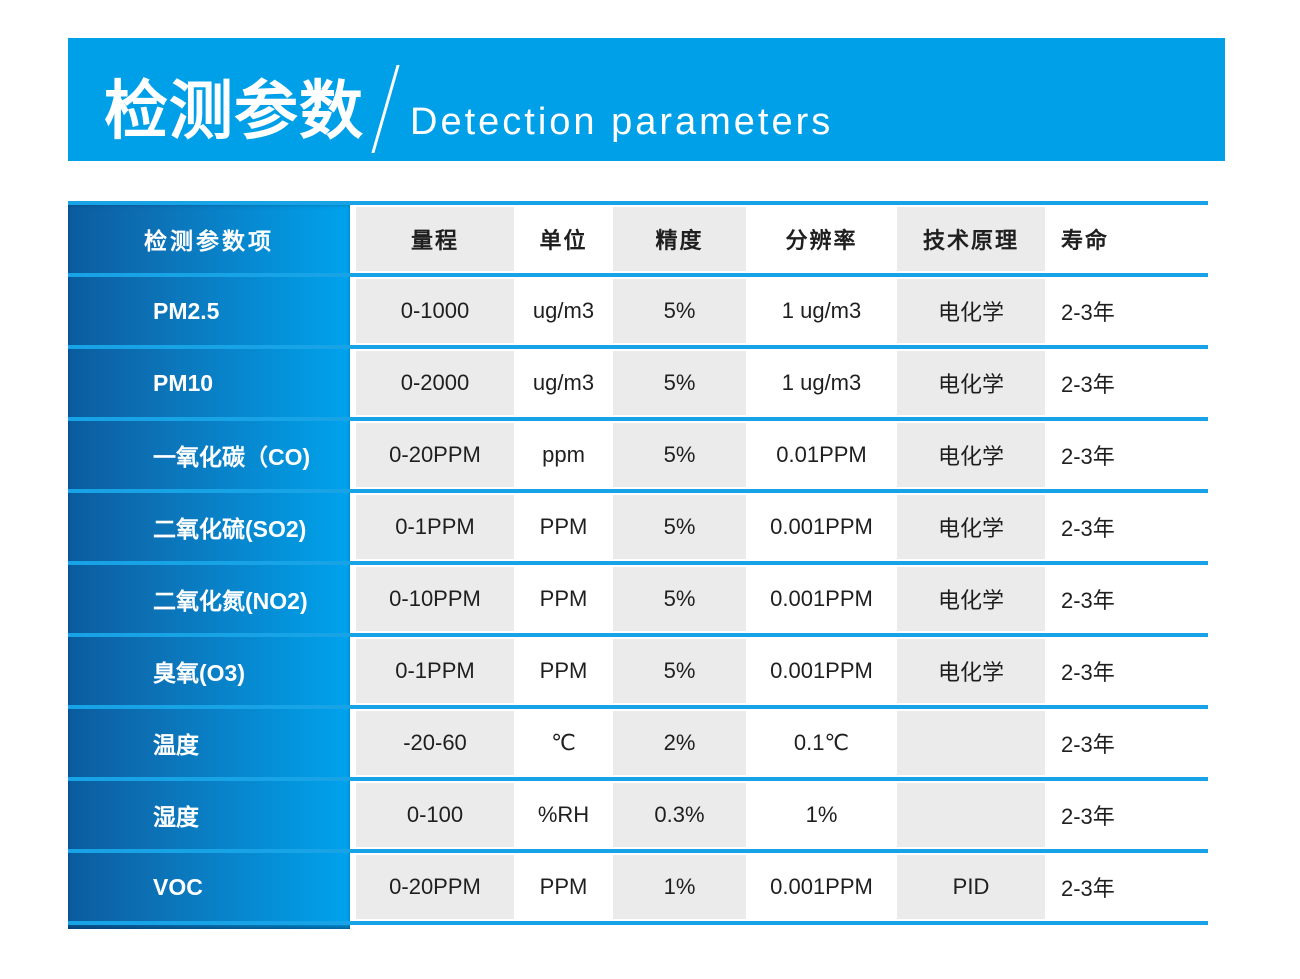 Image resolution: width=1300 pixels, height=979 pixels. I want to click on slash-divider, so click(385, 109).